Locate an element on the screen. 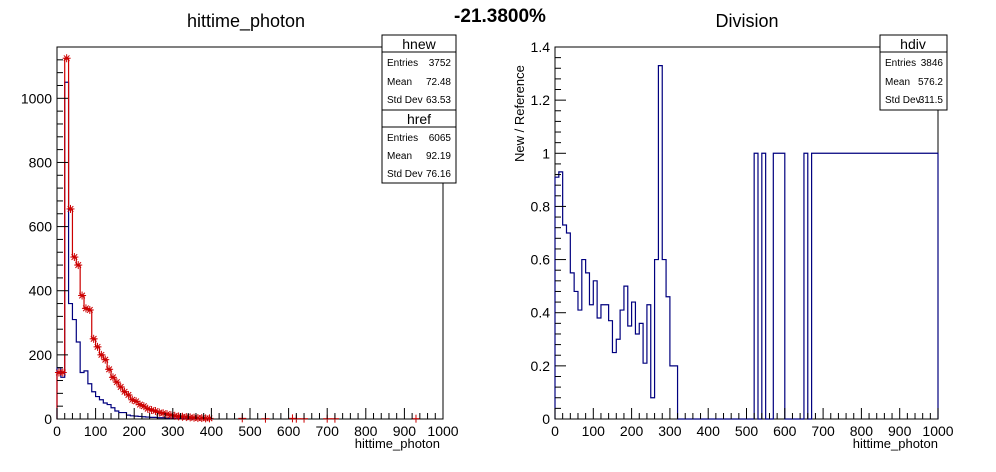 The image size is (996, 472). stats-hnew-label: Std Dev is located at coordinates (405, 100).